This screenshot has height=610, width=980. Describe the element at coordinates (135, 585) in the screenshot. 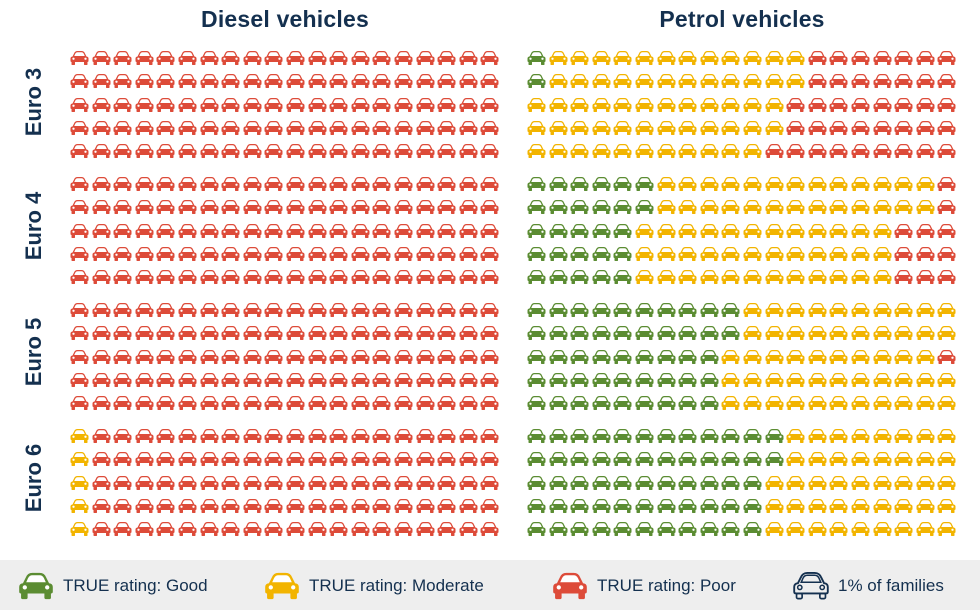

I see `legend-good-label: TRUE rating: Good` at that location.